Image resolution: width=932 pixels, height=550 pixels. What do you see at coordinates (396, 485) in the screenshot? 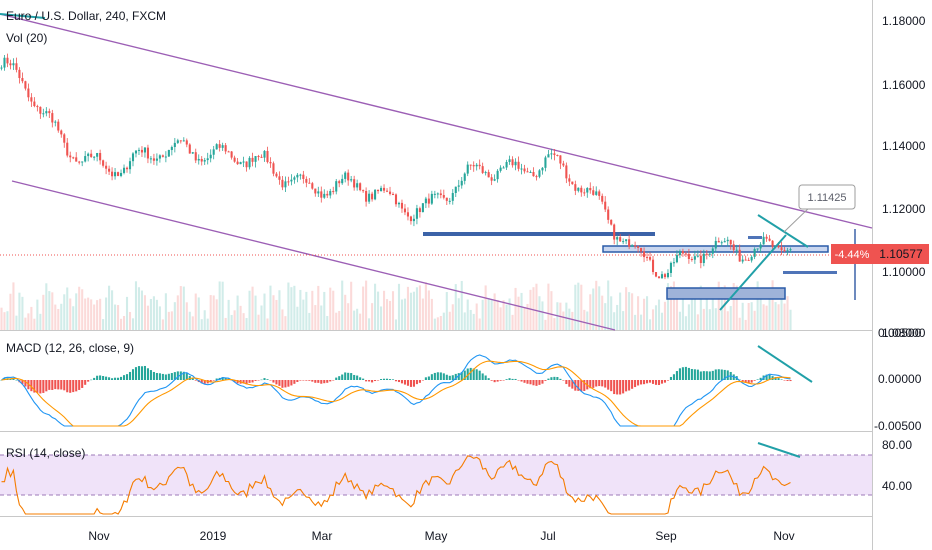
I see `rsi-line` at bounding box center [396, 485].